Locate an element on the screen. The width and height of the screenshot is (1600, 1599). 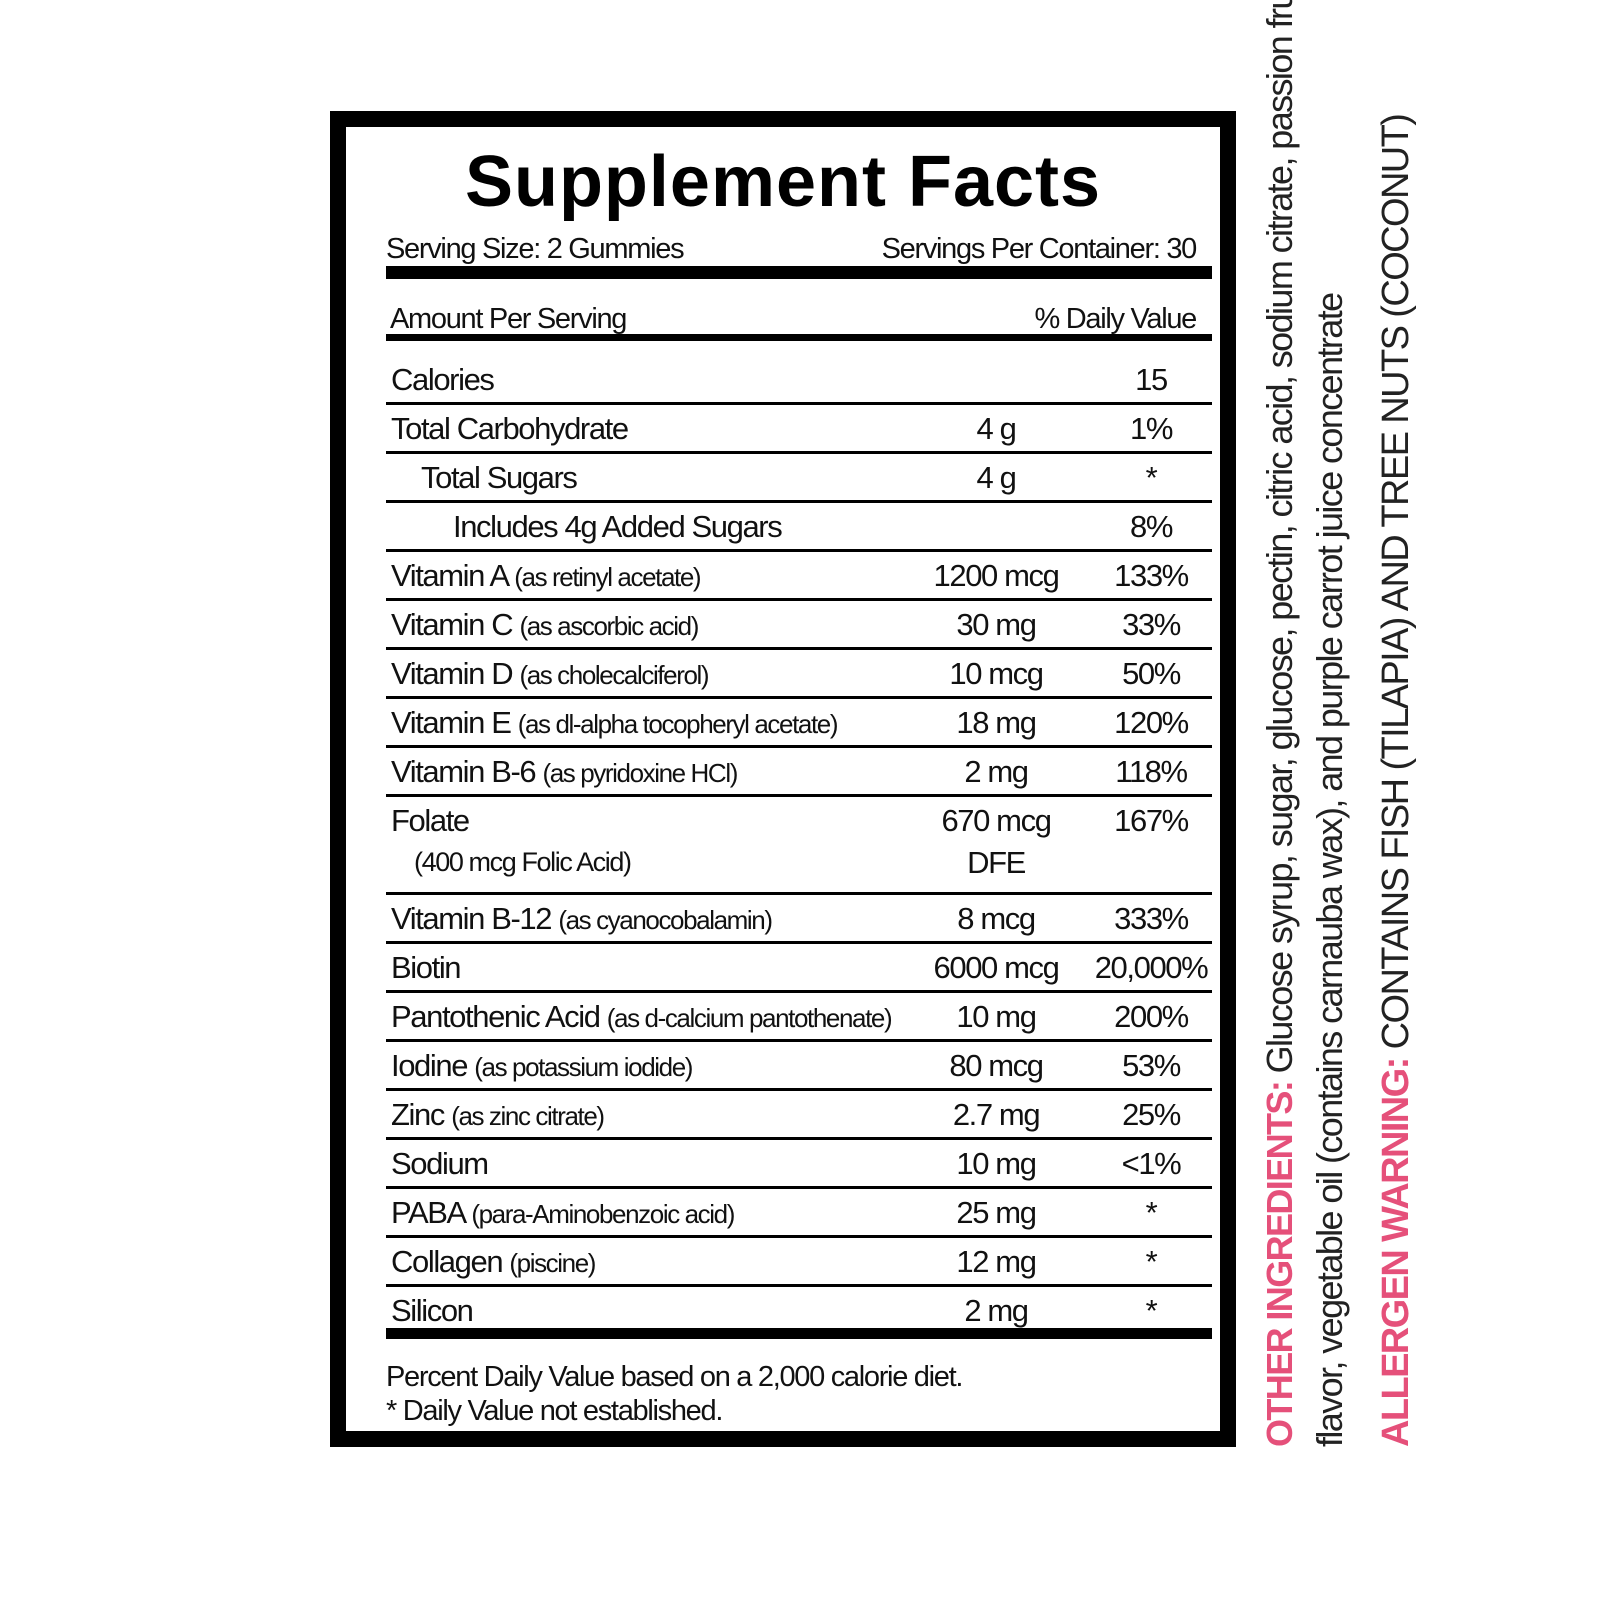
nutrient-name: Vitamin D (as cholecalciferol) is located at coordinates (550, 674).